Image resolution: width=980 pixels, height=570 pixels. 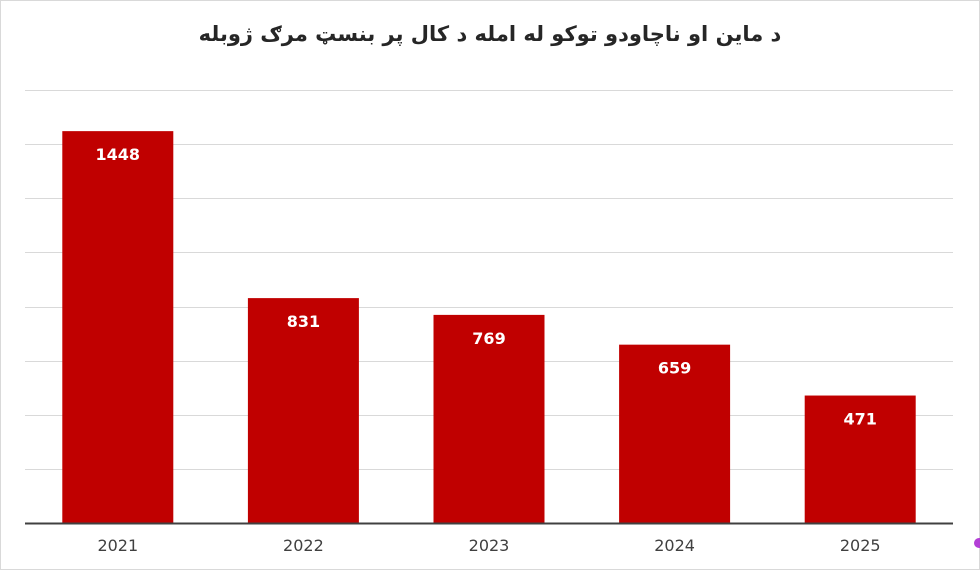 What do you see at coordinates (977, 543) in the screenshot?
I see `resize-handle-icon` at bounding box center [977, 543].